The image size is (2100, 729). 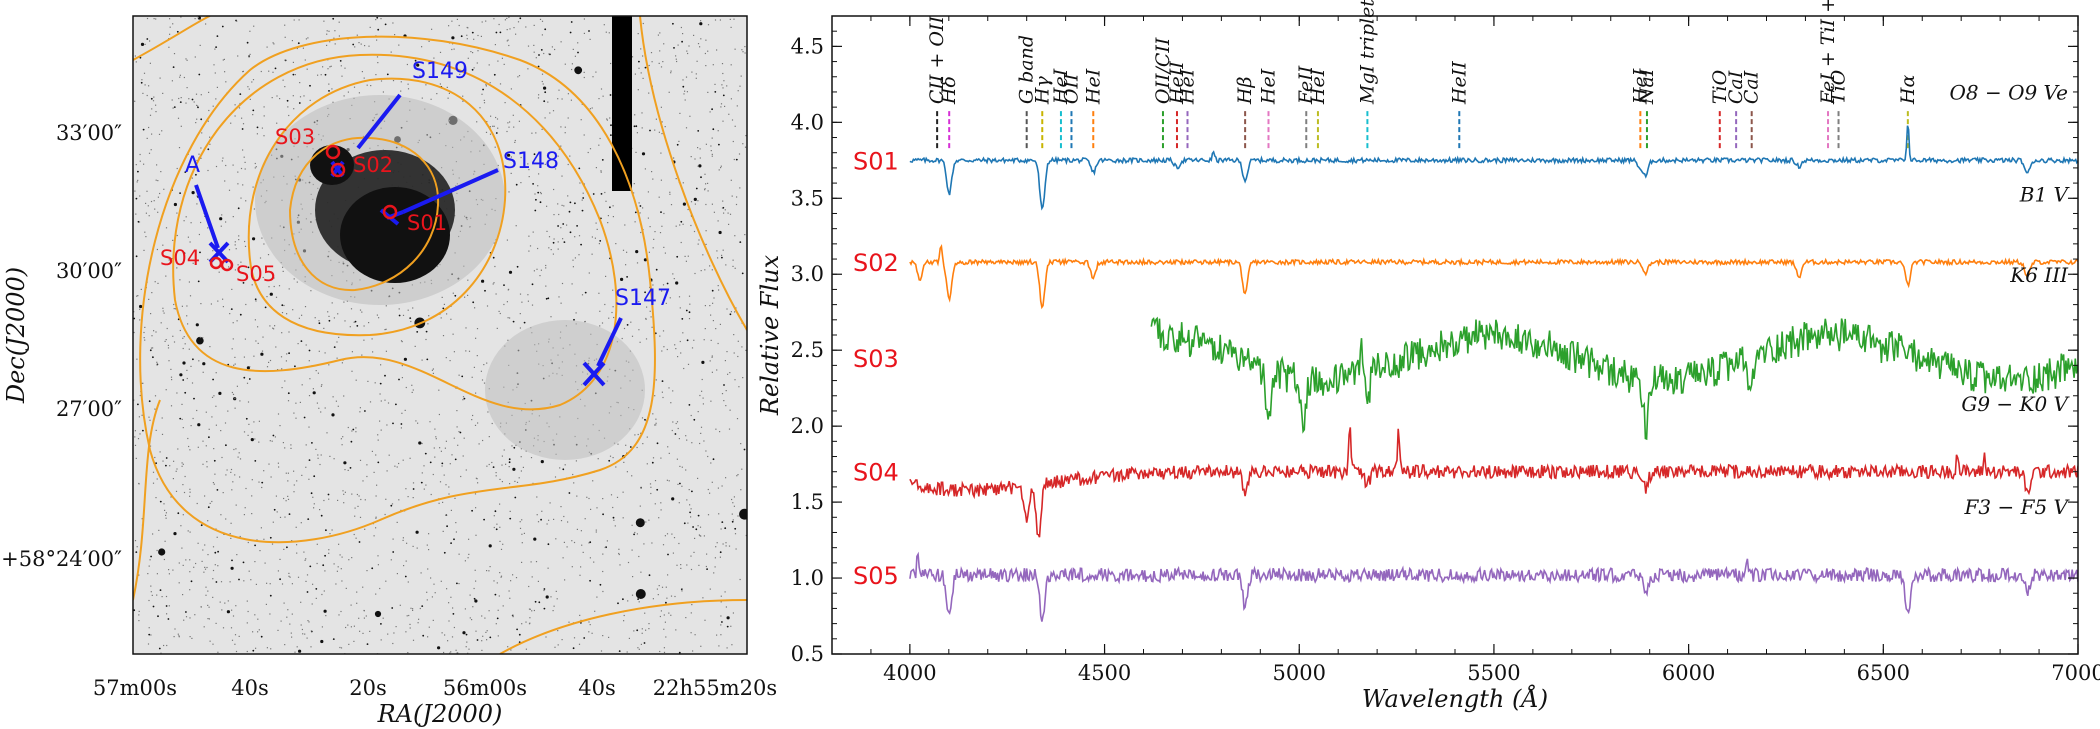 I want to click on dec-axis-label: Dec(J2000), so click(x=16, y=335).